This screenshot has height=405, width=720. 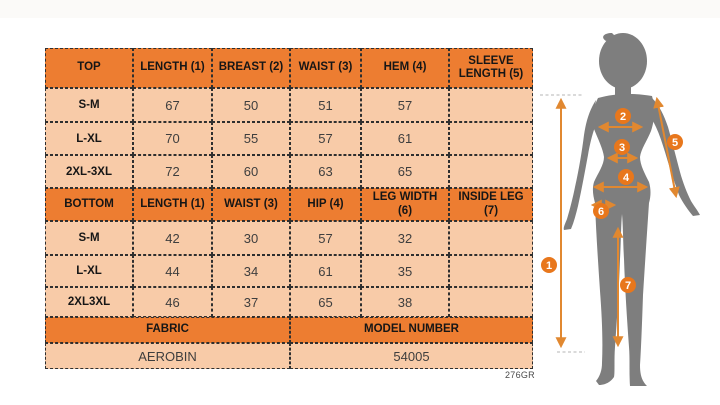 I want to click on table-row: S-M 67 50 51 57, so click(x=289, y=105).